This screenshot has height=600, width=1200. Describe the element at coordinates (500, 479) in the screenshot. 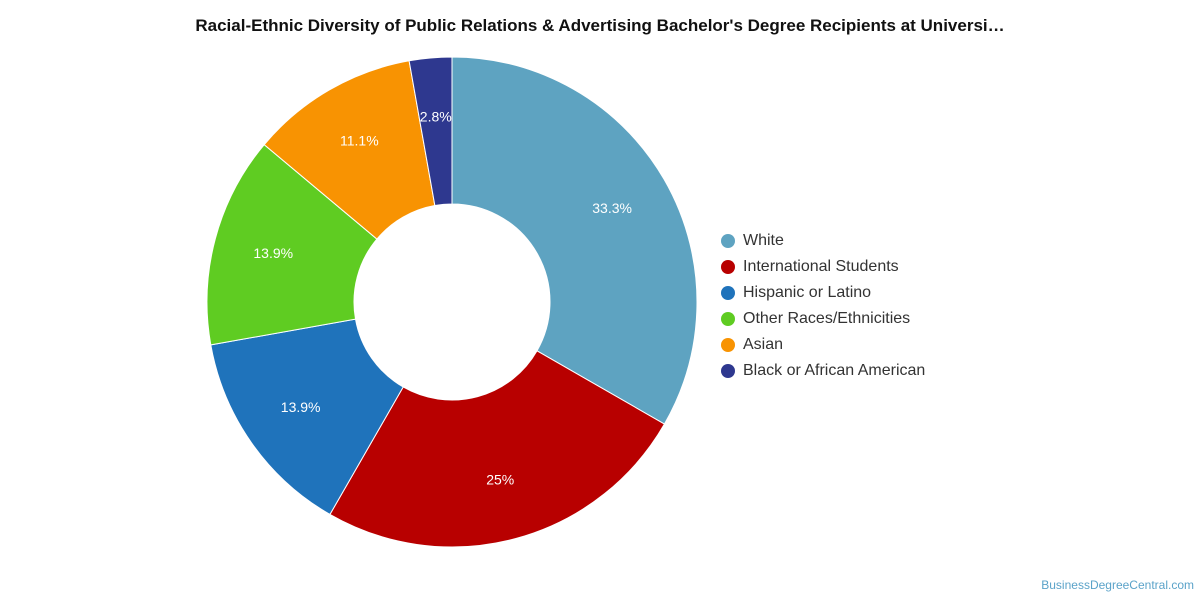

I see `data-label-international-students: 25%` at that location.